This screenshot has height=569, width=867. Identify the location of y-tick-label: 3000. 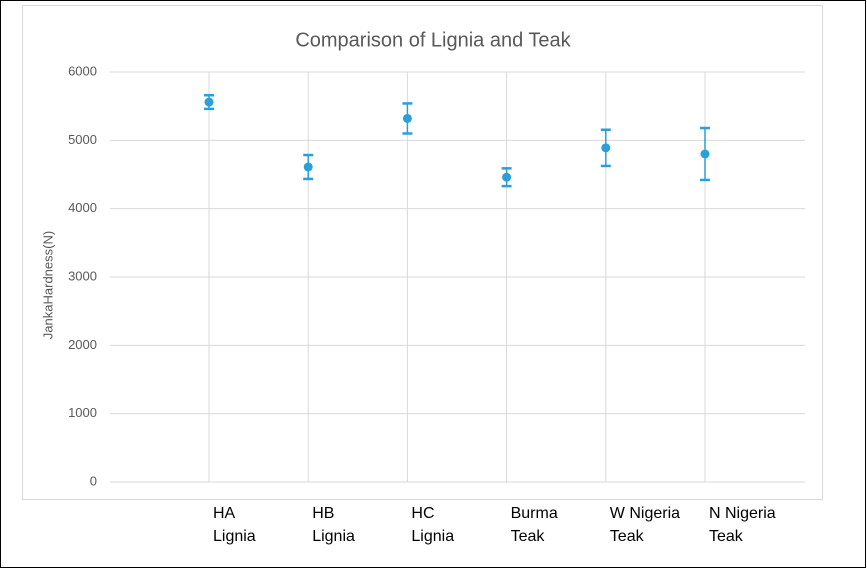
(82, 275).